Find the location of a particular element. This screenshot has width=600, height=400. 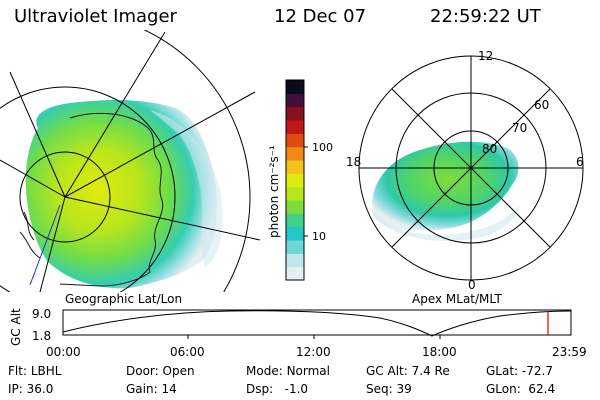

coastline is located at coordinates (91, 199).